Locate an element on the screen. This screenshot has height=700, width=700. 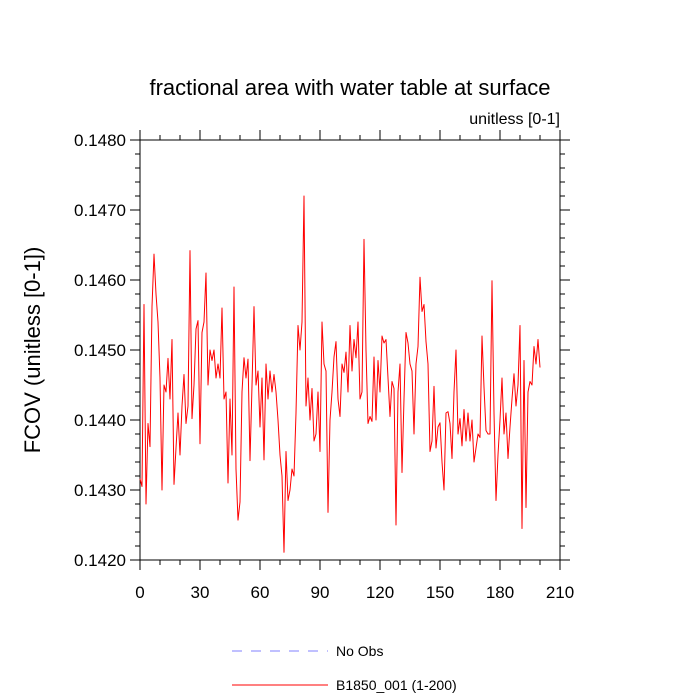
y-axis-label: FCOV (unitless [0-1]) is located at coordinates (32, 350).